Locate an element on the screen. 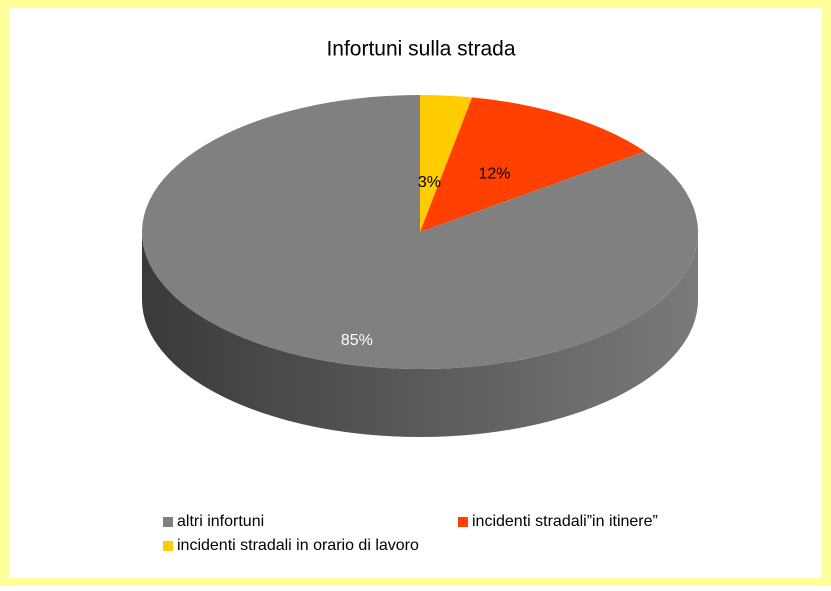 The width and height of the screenshot is (831, 591). data-label: 12% is located at coordinates (494, 173).